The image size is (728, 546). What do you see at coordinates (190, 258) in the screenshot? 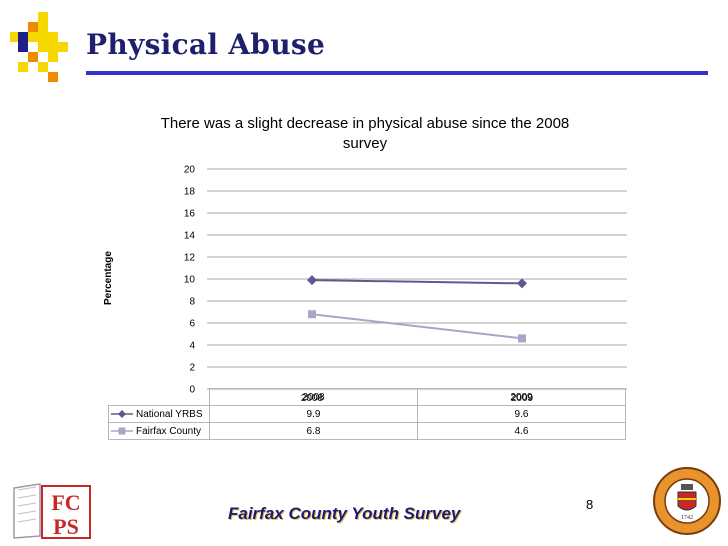
I see `y-tick-label: 12` at bounding box center [190, 258].